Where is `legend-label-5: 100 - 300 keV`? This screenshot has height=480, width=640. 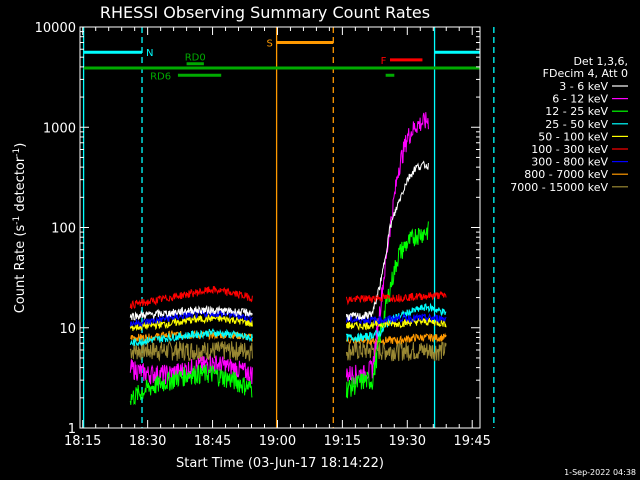 legend-label-5: 100 - 300 keV is located at coordinates (569, 149).